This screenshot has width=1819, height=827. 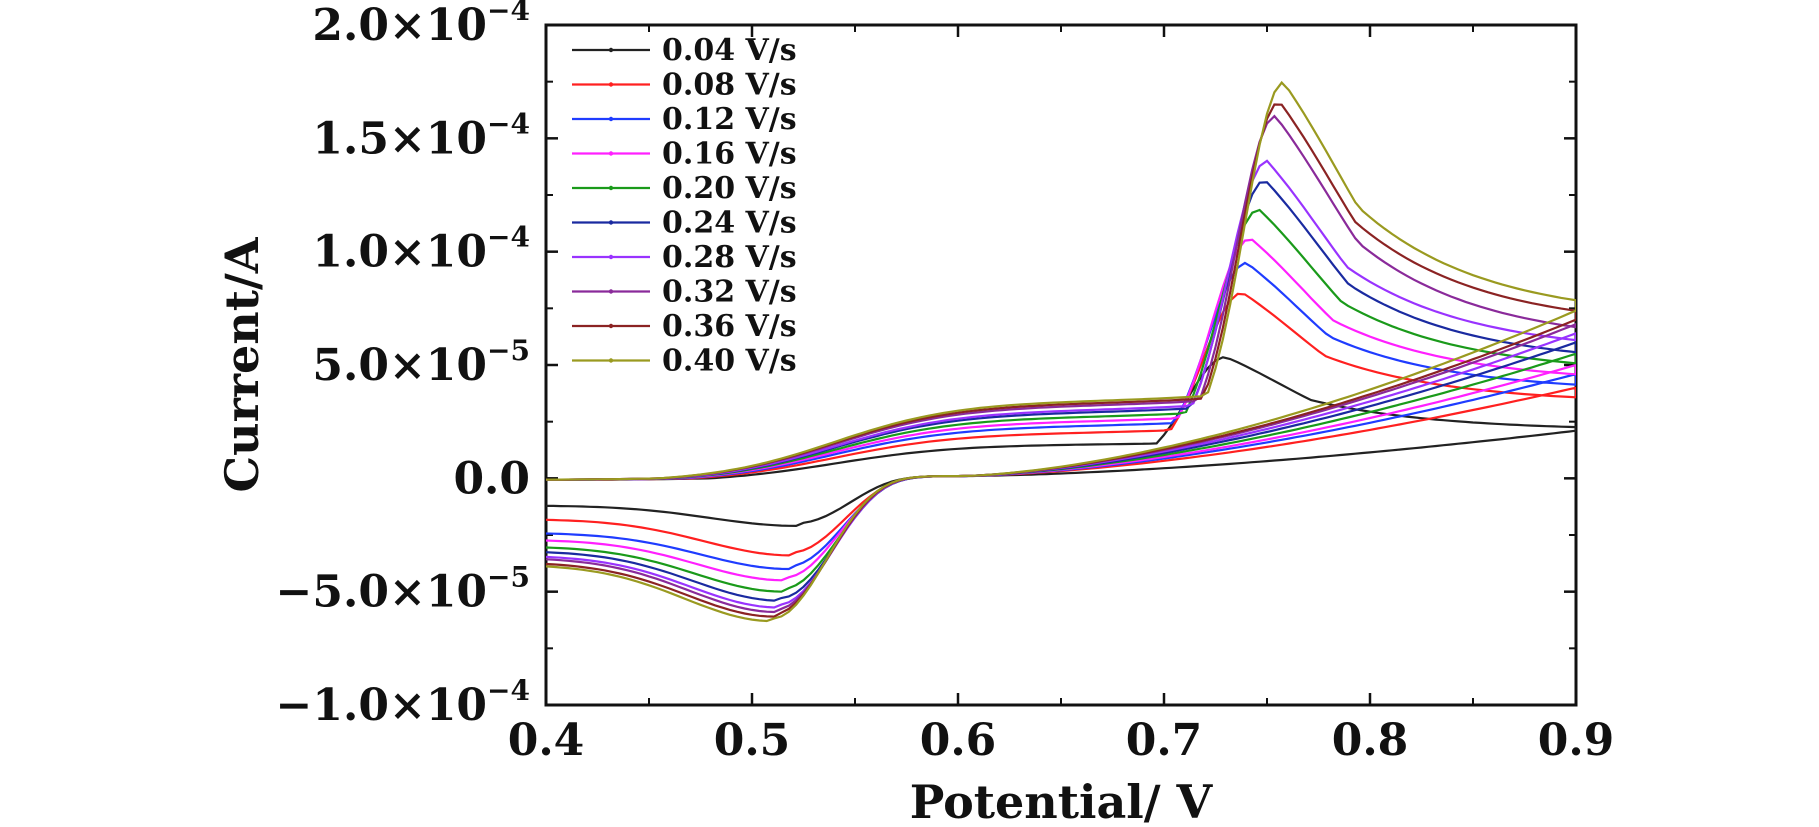 I want to click on legend-label: 0.40 V/s, so click(x=729, y=361).